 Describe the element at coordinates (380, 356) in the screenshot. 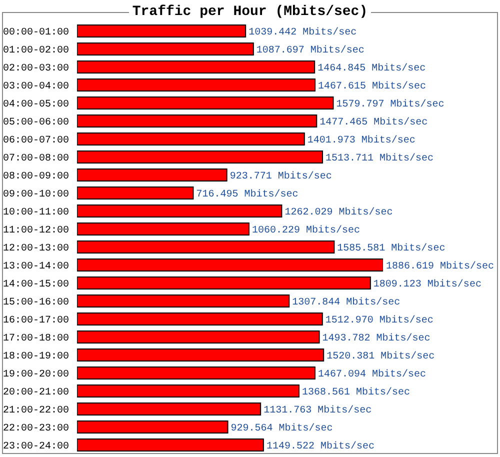

I see `data-label: 1520.381 Mbits/sec` at that location.